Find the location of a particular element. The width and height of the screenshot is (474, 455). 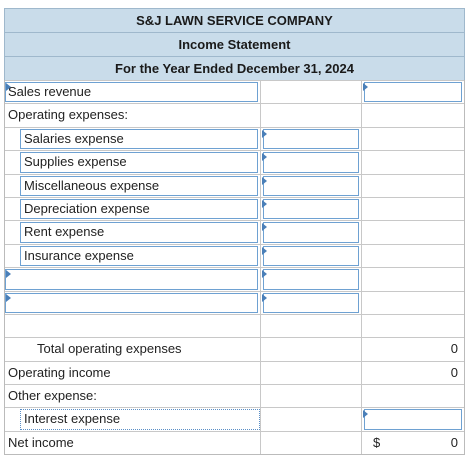

insurance-amount-cell is located at coordinates (311, 256).